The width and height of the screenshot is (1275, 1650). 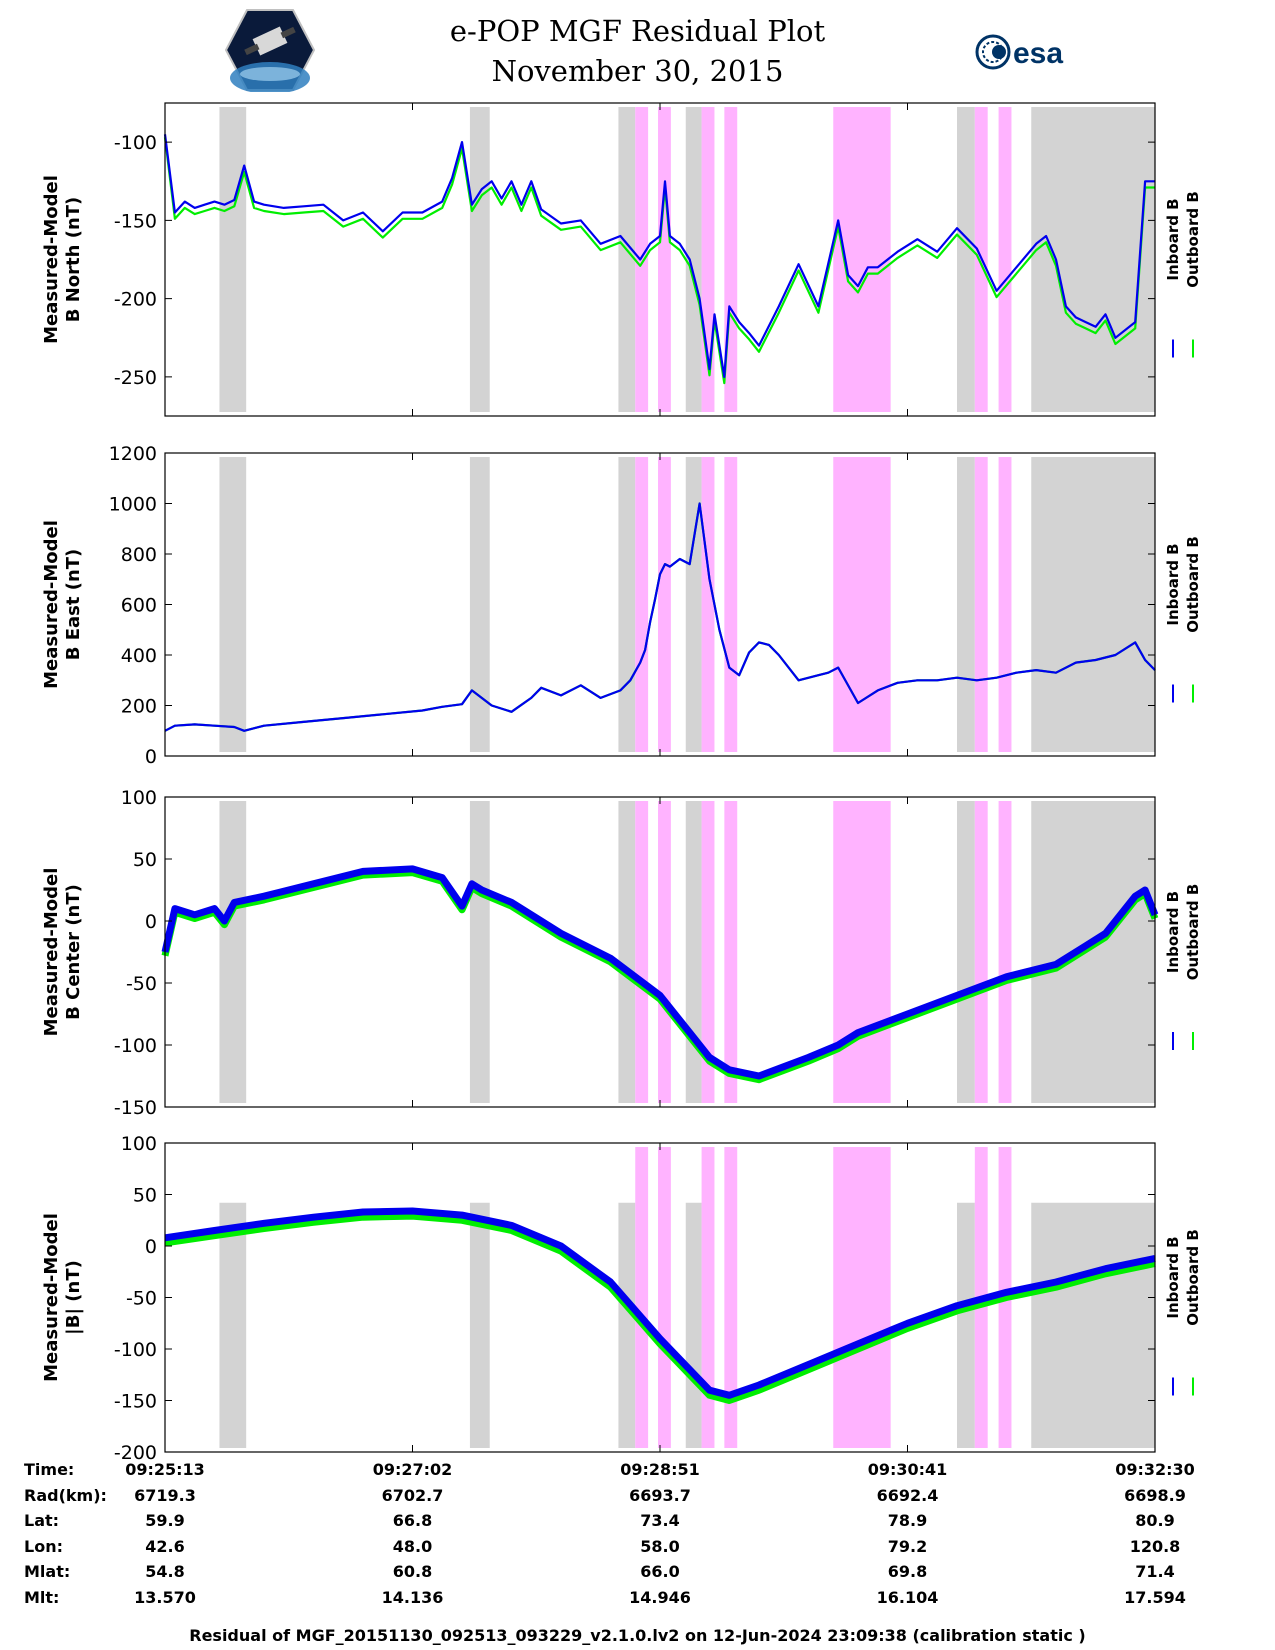 I want to click on info-row-label: Rad(km):, so click(x=65, y=1495).